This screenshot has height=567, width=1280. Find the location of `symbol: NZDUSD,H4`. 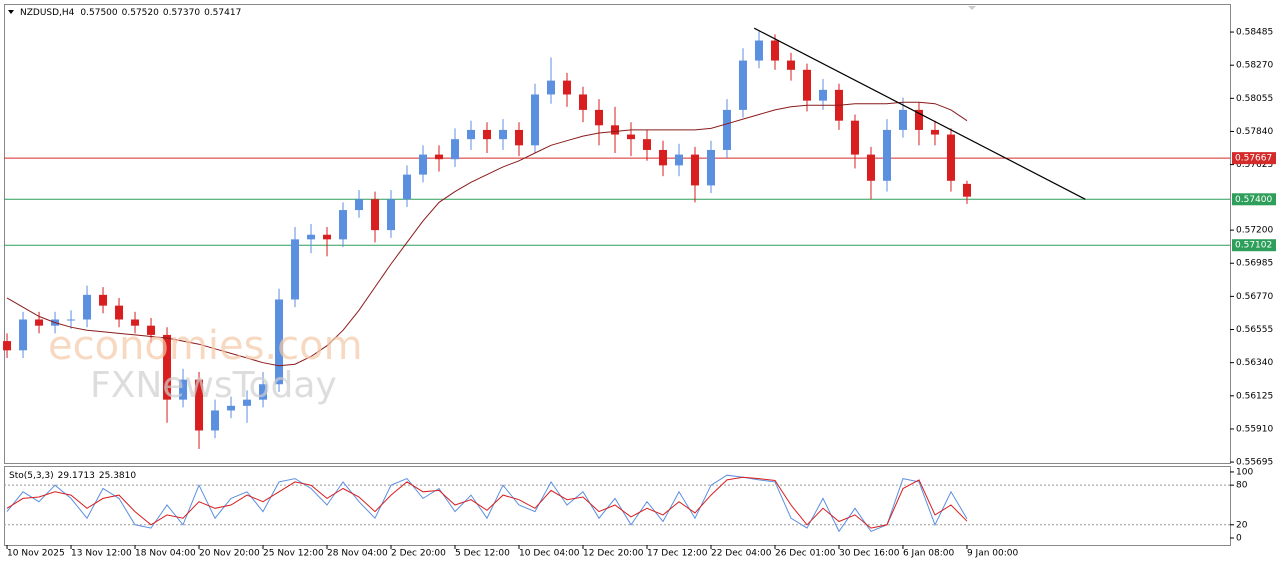

symbol: NZDUSD,H4 is located at coordinates (47, 13).